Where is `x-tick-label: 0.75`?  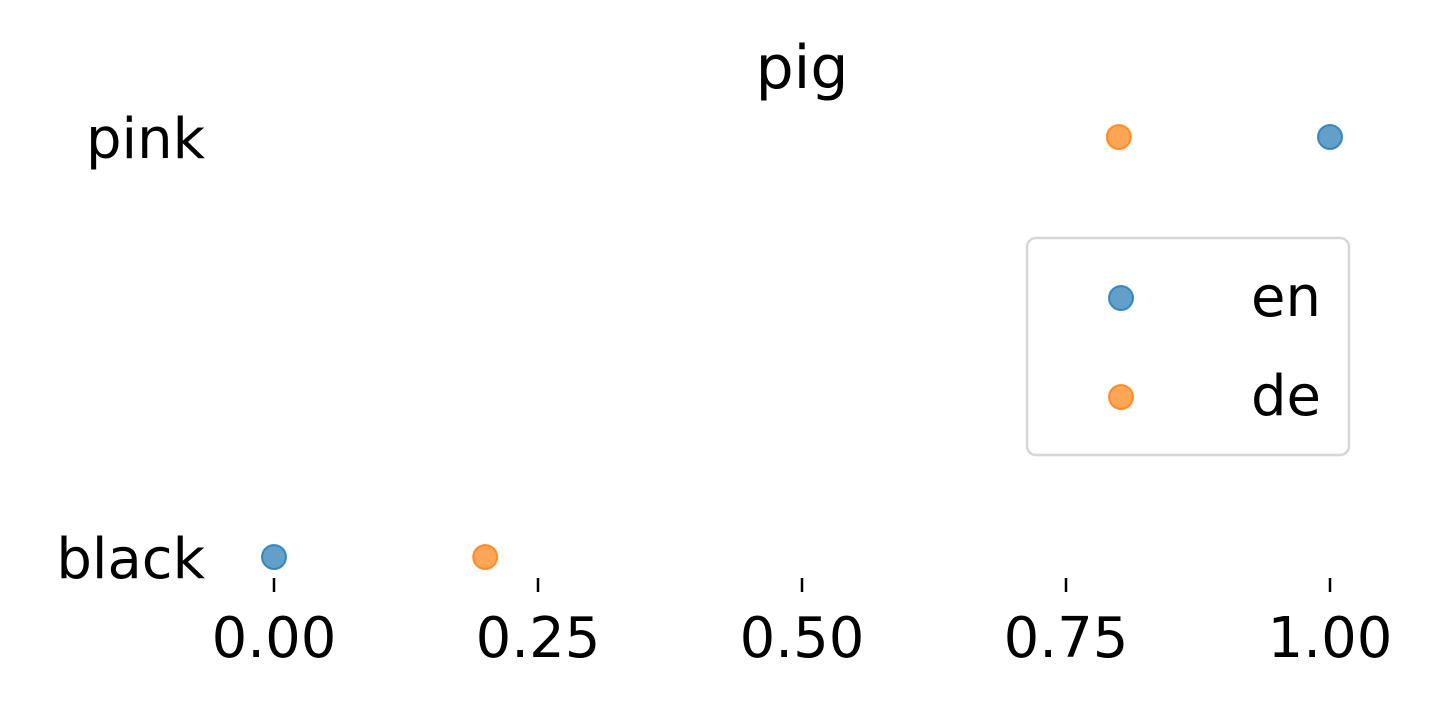
x-tick-label: 0.75 is located at coordinates (1066, 638).